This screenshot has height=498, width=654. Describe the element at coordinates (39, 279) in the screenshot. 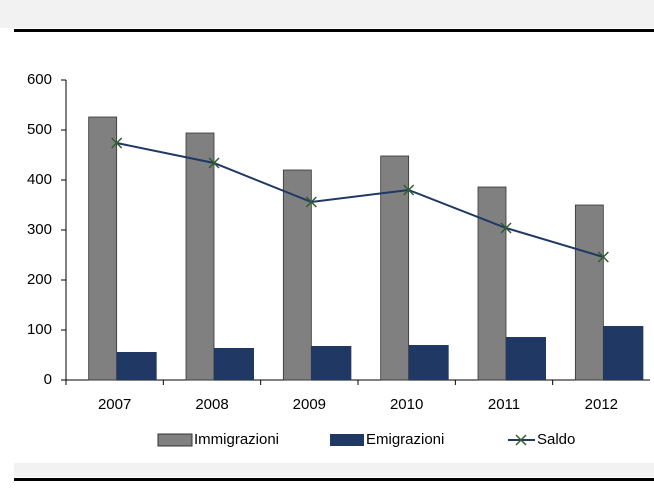

I see `y-tick-label: 200` at that location.